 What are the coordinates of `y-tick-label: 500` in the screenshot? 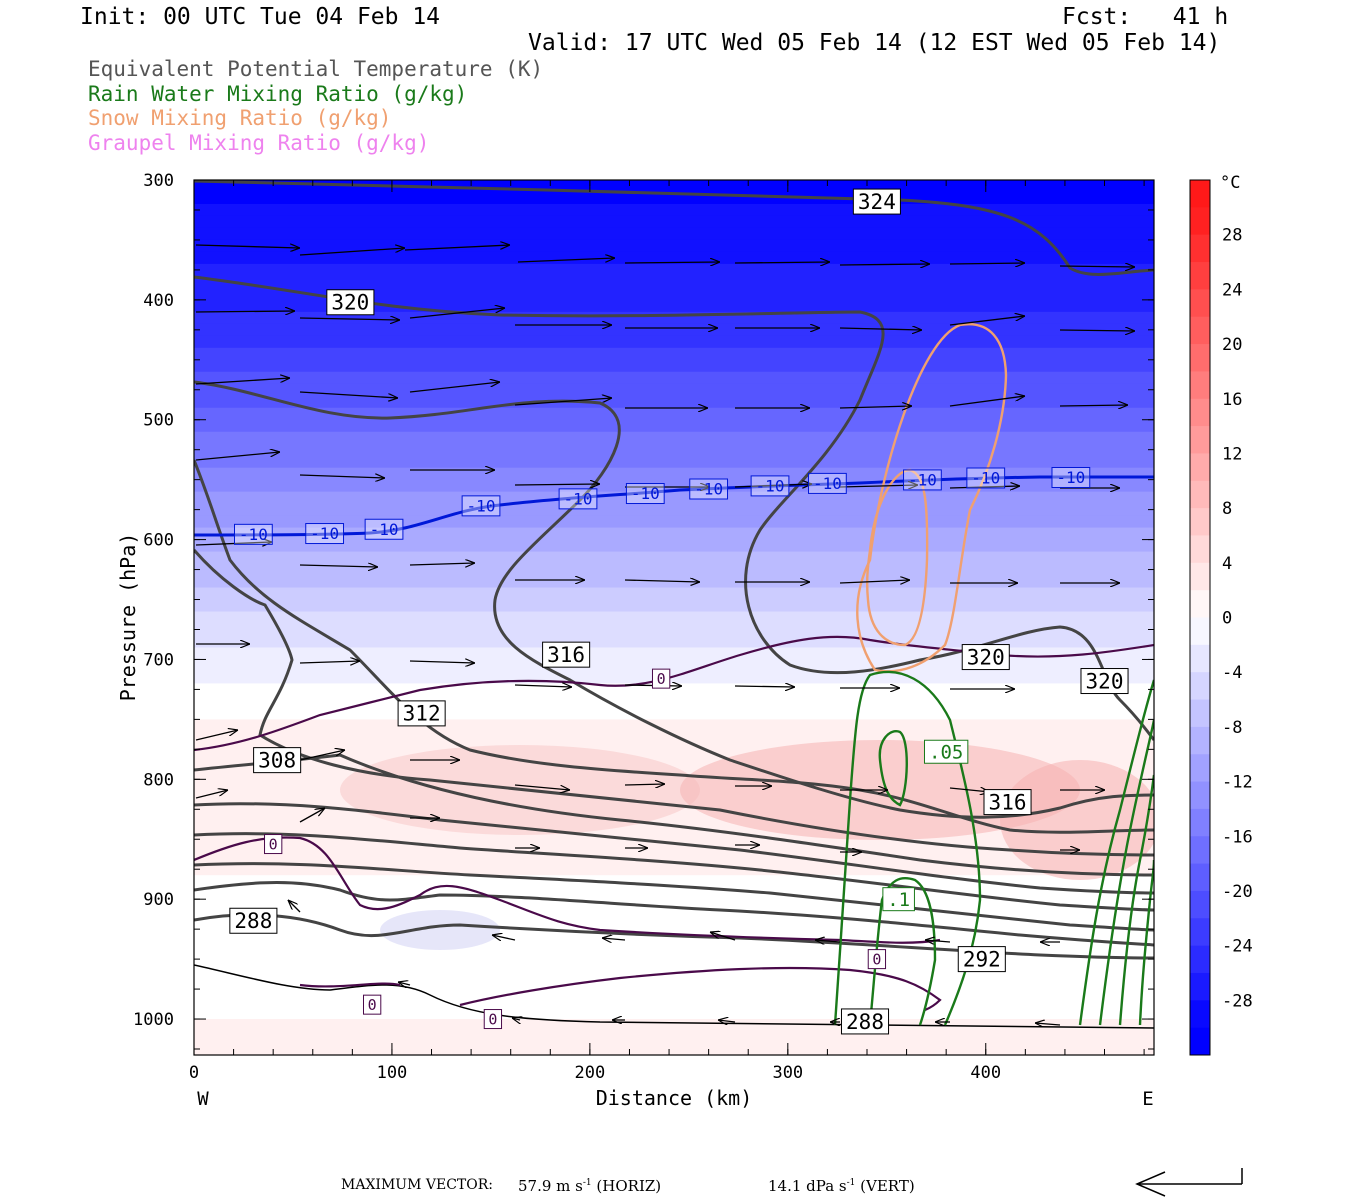 It's located at (158, 421).